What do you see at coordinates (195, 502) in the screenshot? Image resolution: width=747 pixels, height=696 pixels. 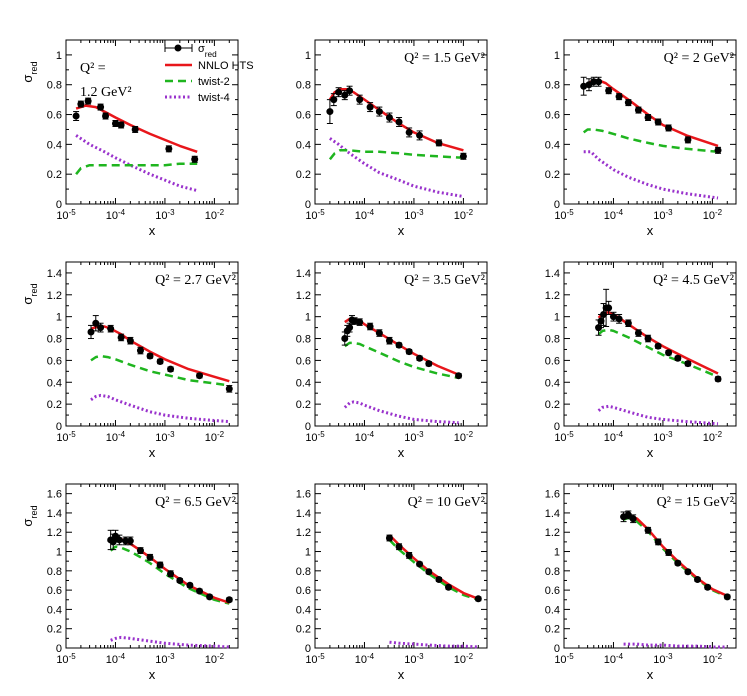 I see `panel-7-q2-label: Q² = 6.5 GeV²` at bounding box center [195, 502].